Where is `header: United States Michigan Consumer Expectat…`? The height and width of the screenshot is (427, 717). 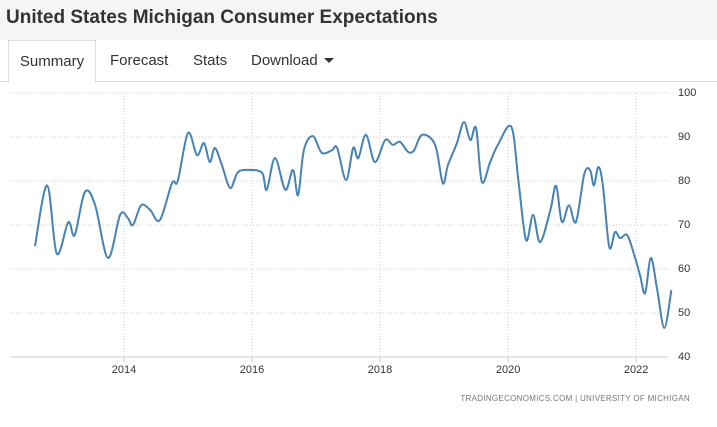 header: United States Michigan Consumer Expectat… is located at coordinates (358, 20).